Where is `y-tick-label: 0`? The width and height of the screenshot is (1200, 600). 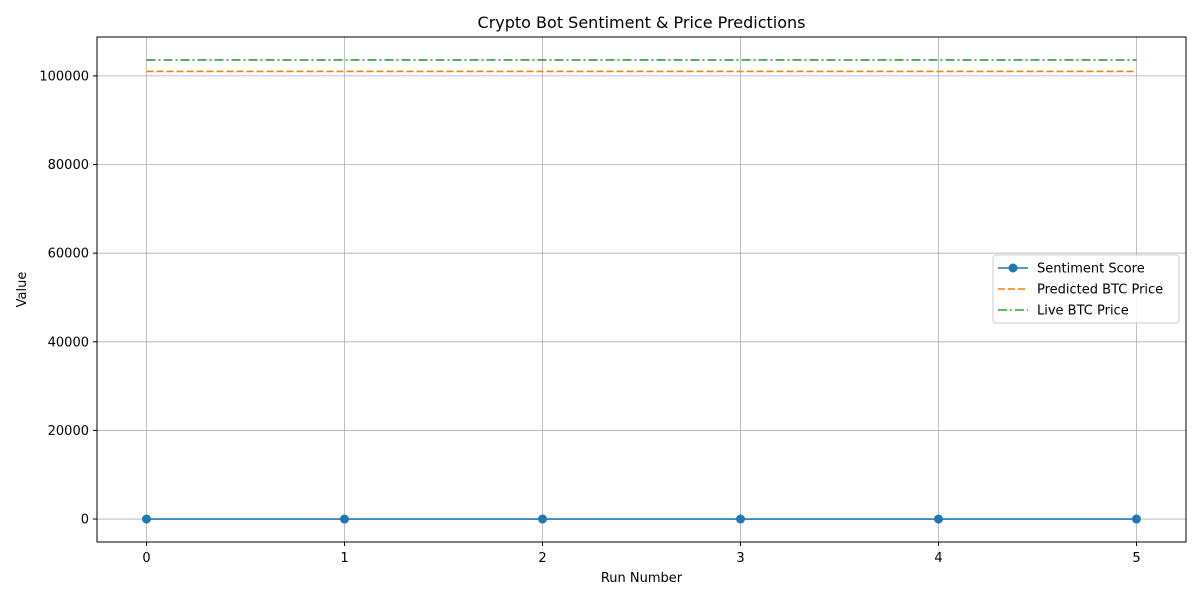
y-tick-label: 0 is located at coordinates (85, 520).